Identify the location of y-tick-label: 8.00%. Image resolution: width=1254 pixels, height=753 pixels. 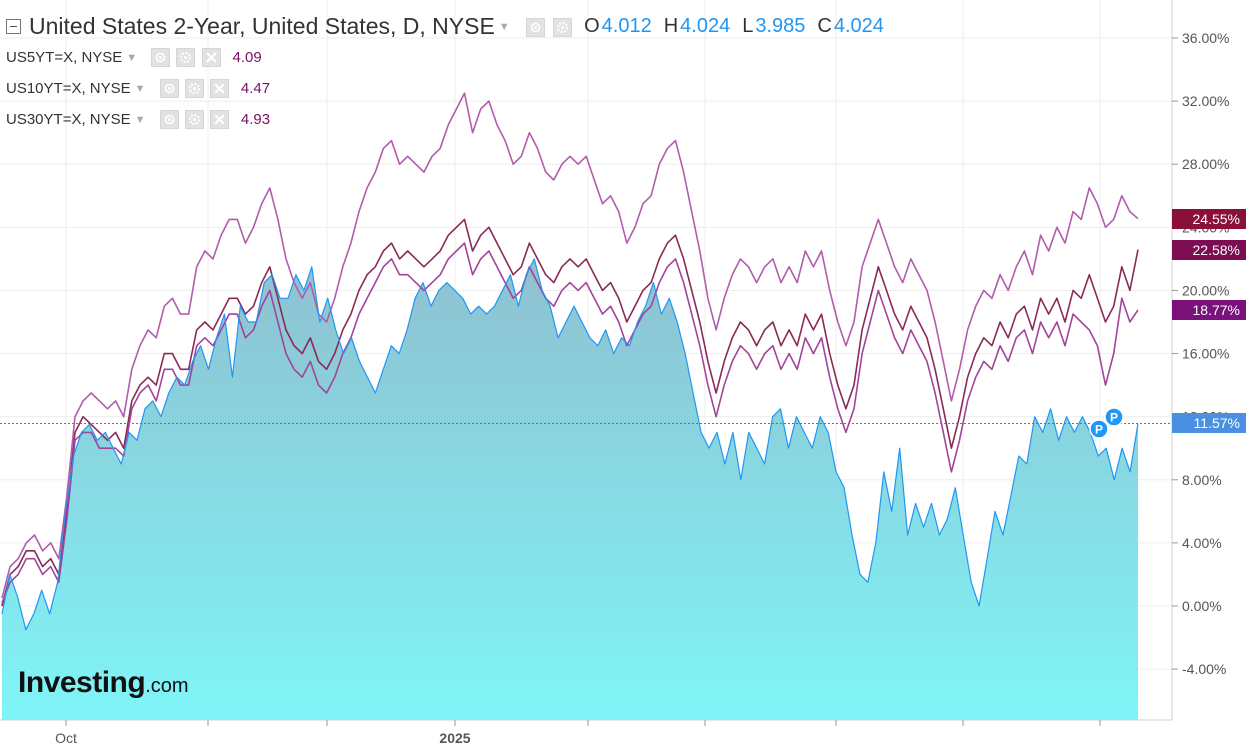
(1202, 480).